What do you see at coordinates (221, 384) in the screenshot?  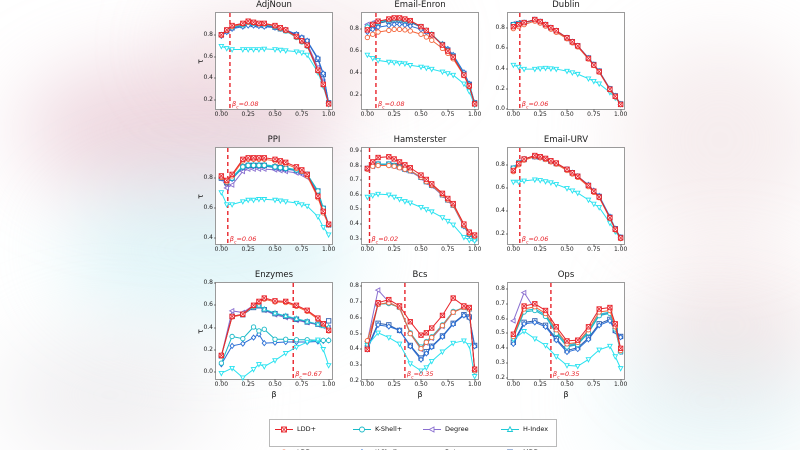 I see `x-axis-tick-label: 0.00` at bounding box center [221, 384].